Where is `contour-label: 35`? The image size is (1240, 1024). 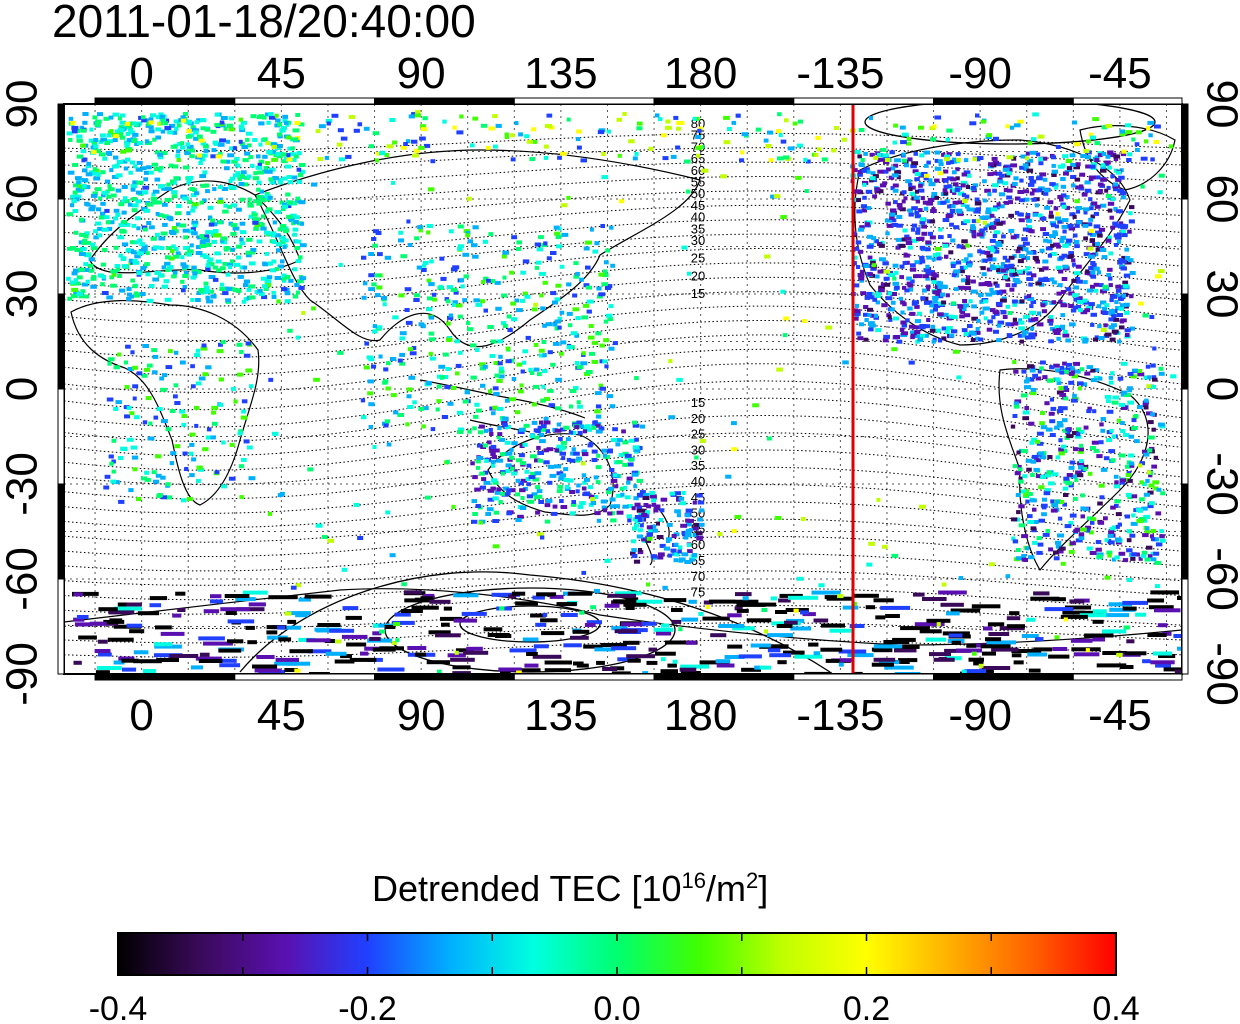 contour-label: 35 is located at coordinates (698, 228).